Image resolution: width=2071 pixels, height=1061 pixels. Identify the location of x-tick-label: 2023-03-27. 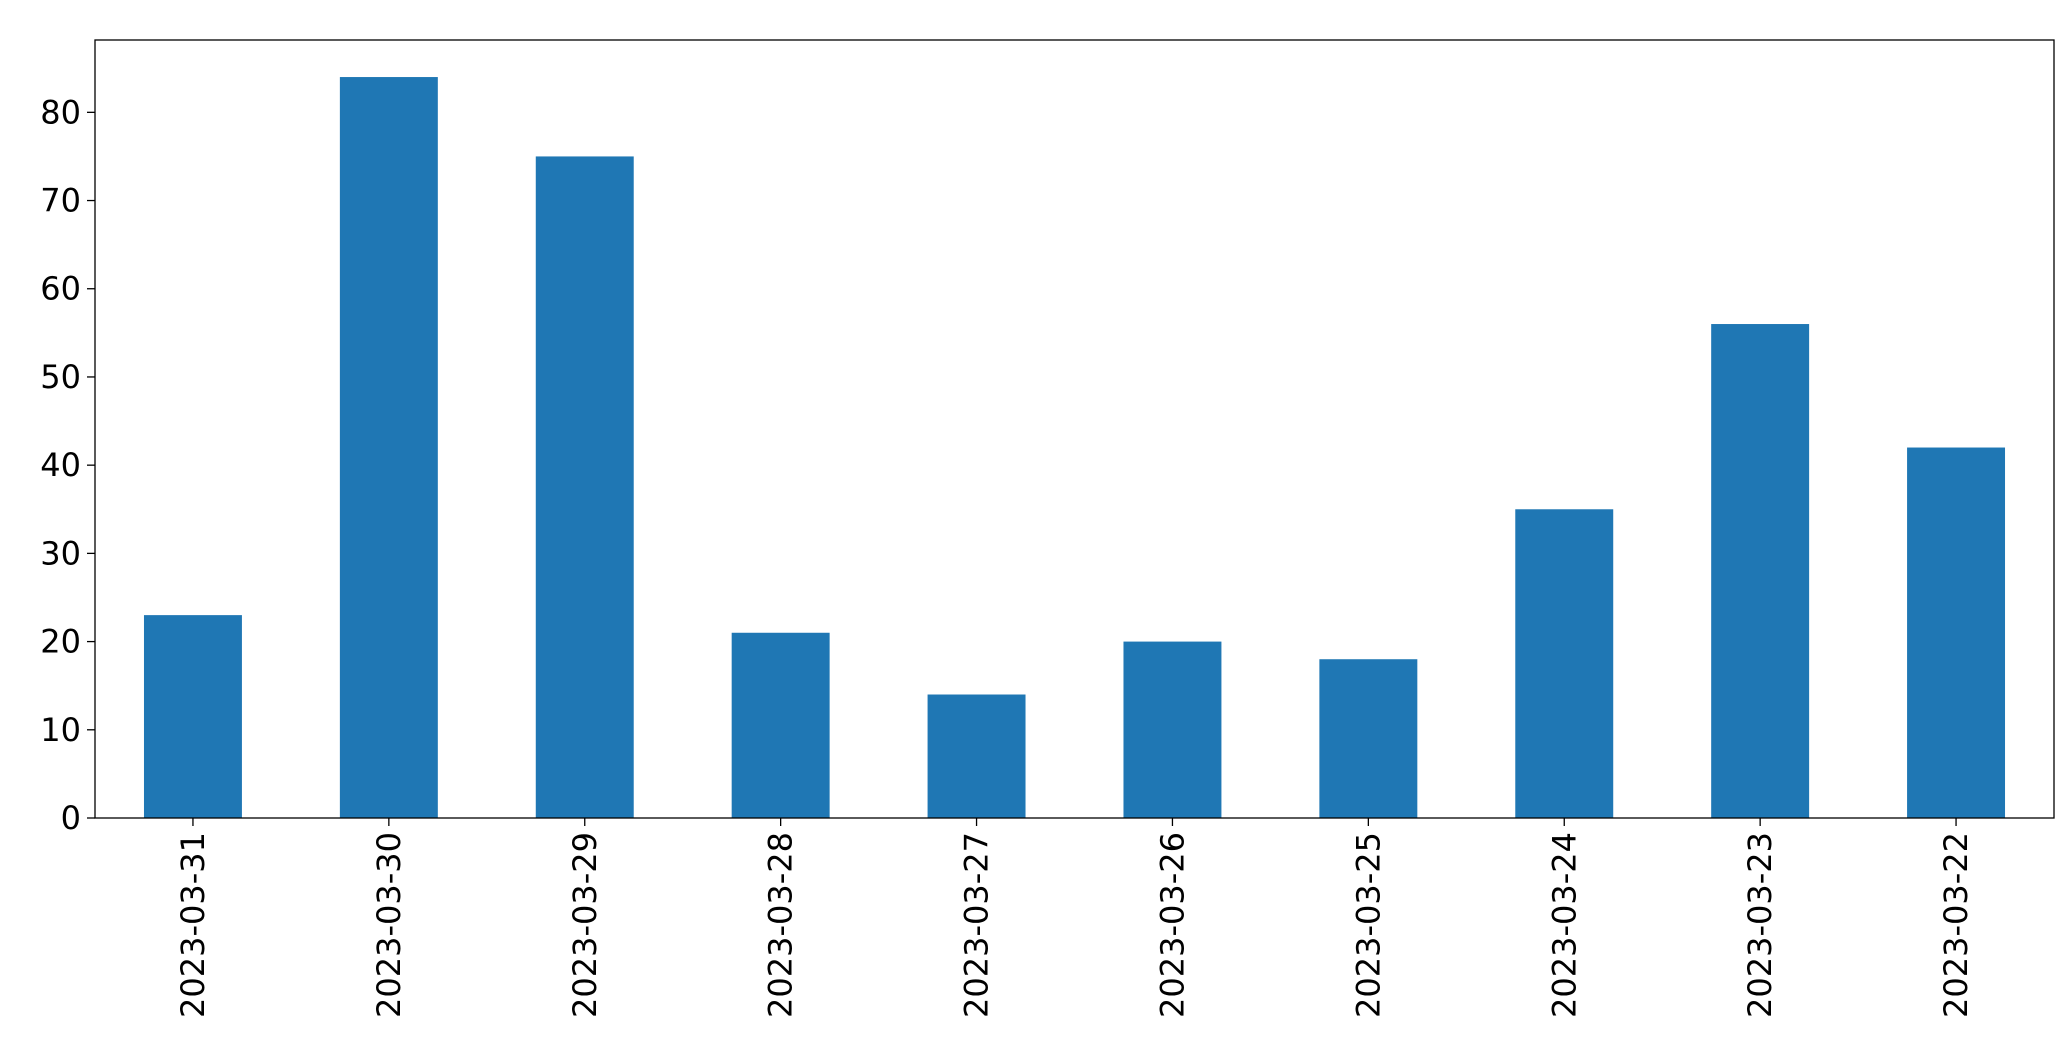
(977, 925).